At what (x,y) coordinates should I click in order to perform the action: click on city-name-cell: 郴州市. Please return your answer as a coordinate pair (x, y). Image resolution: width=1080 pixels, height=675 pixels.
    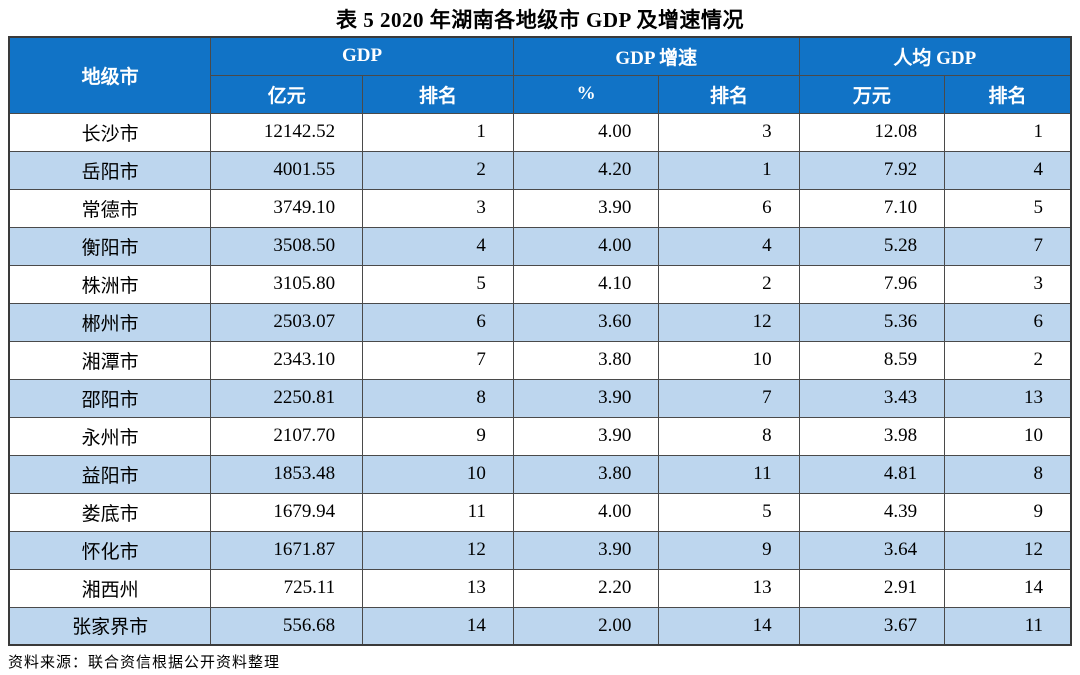
    Looking at the image, I should click on (110, 322).